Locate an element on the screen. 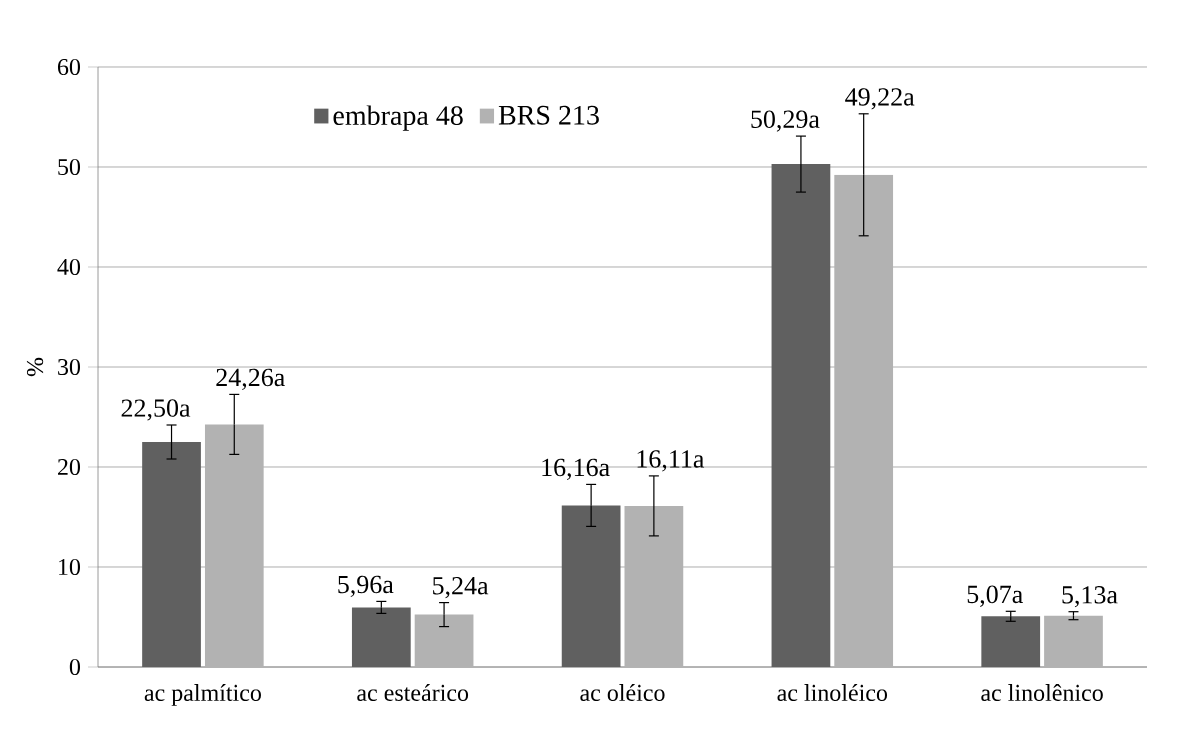 This screenshot has height=751, width=1200. data-label: 50,29a is located at coordinates (785, 121).